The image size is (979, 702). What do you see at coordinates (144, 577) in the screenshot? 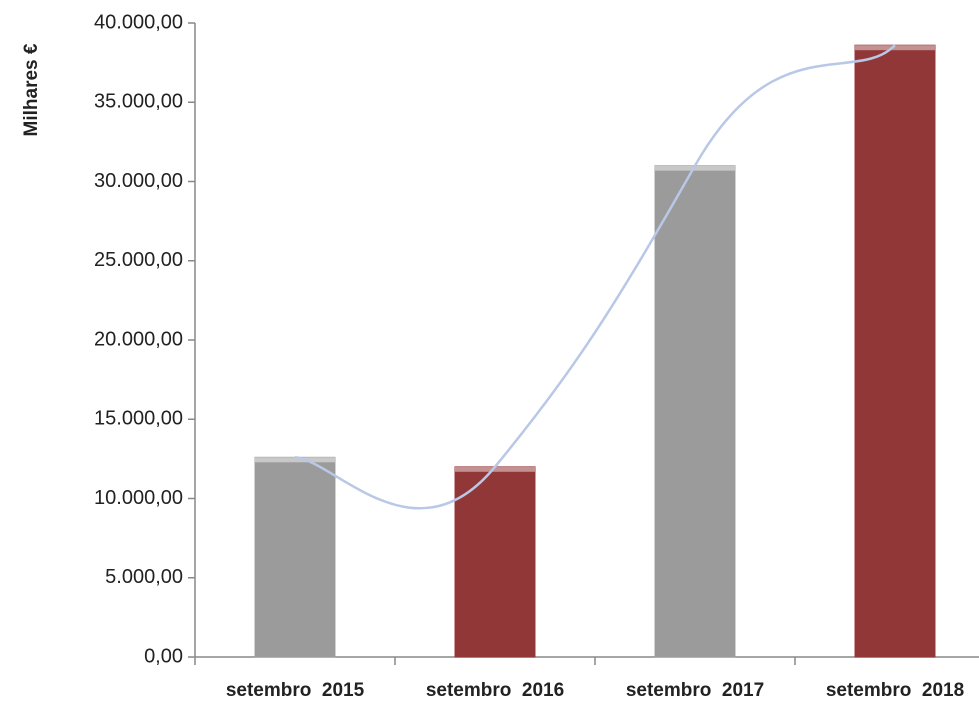
I see `y-tick-label: 5.000,00` at bounding box center [144, 577].